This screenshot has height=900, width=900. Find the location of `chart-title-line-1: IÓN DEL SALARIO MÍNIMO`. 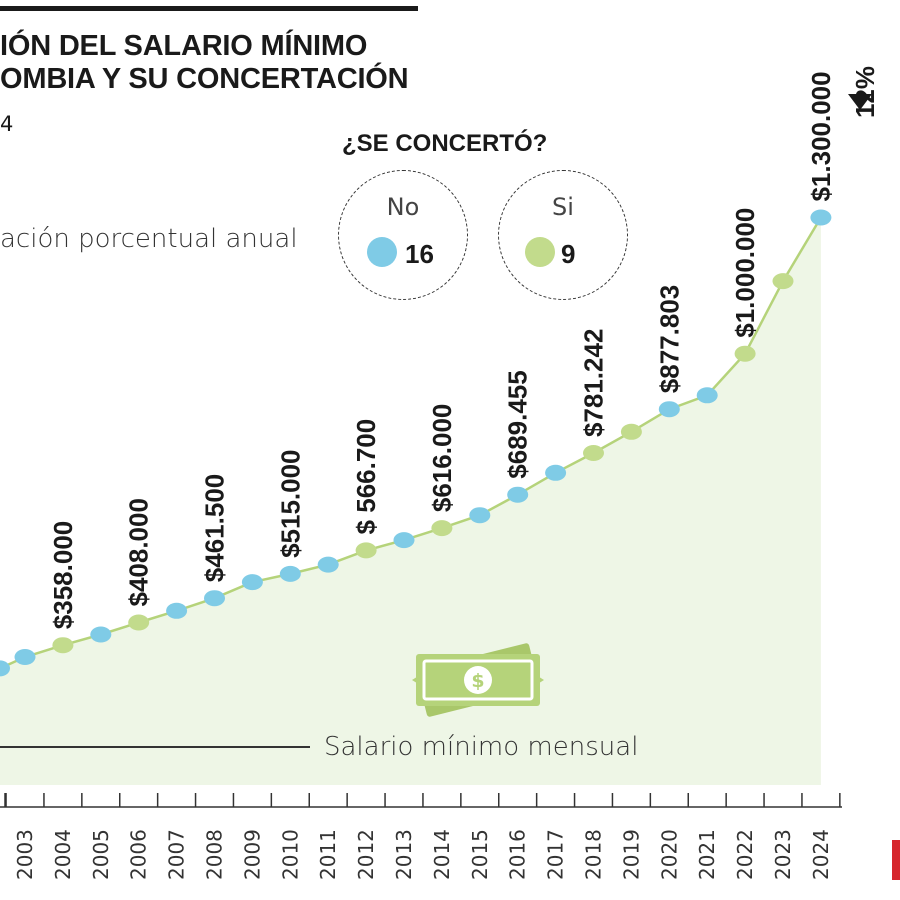

chart-title-line-1: IÓN DEL SALARIO MÍNIMO is located at coordinates (184, 46).